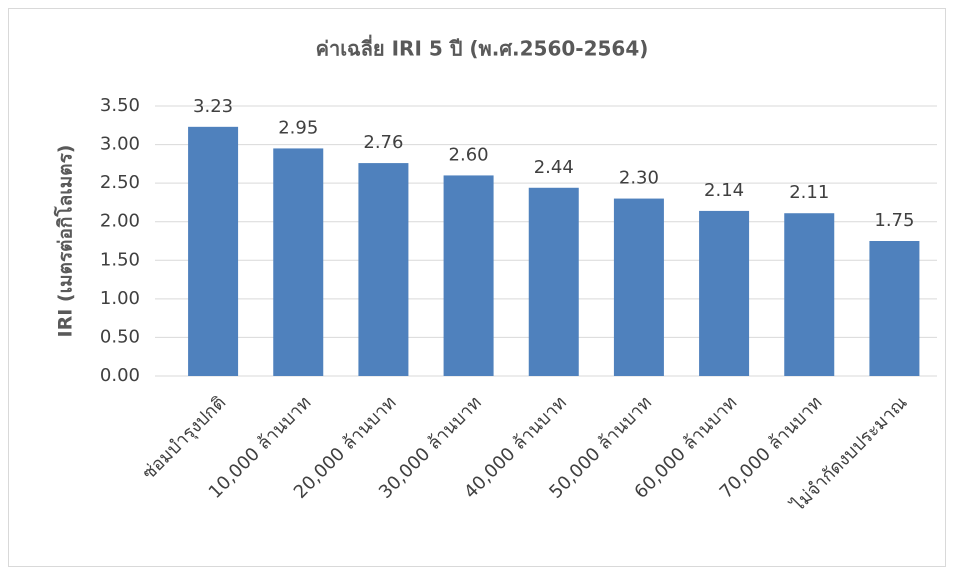 Image resolution: width=955 pixels, height=579 pixels. I want to click on y-tick-label: 2.00, so click(120, 221).